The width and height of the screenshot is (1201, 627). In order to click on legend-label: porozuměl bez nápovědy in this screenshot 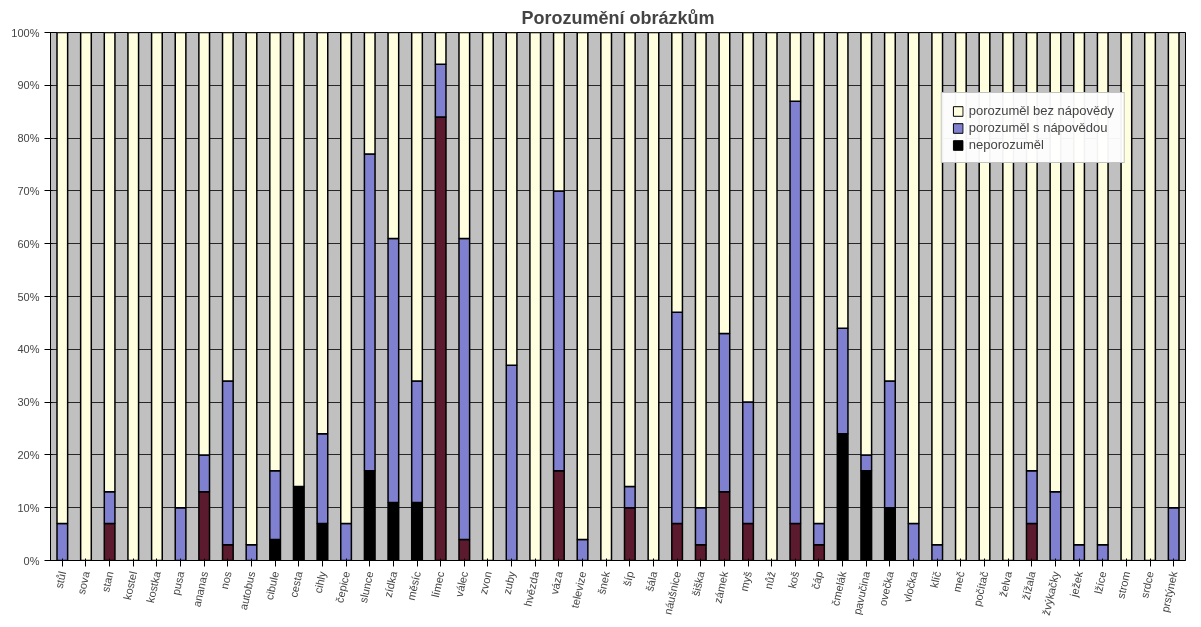, I will do `click(1041, 110)`.